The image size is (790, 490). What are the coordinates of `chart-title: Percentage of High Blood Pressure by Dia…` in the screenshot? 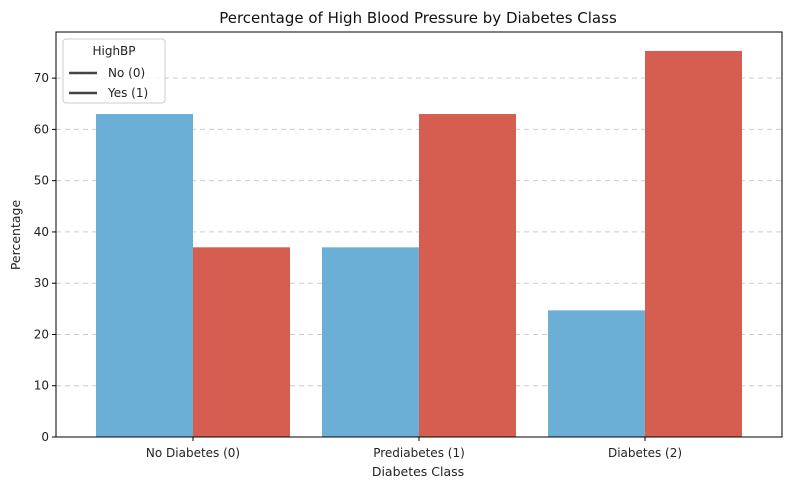 It's located at (418, 18).